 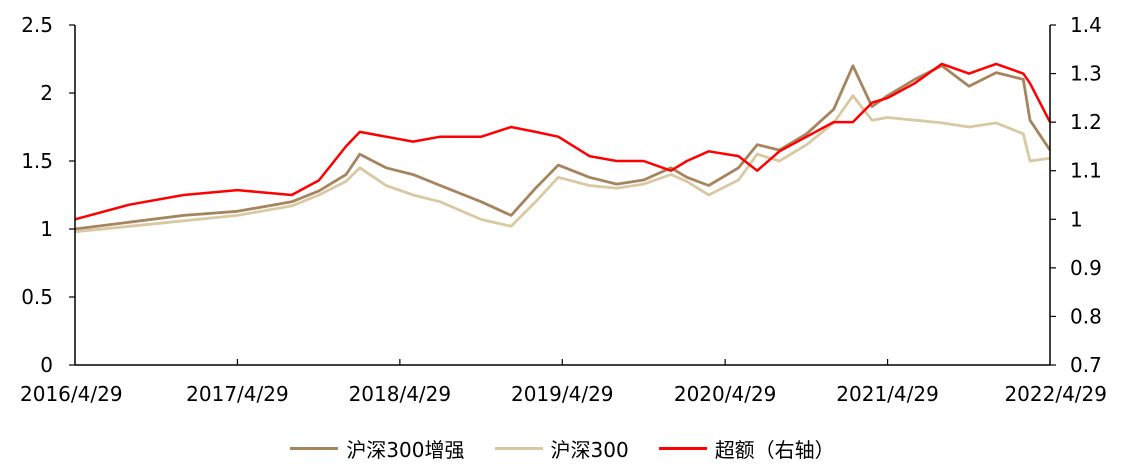 I want to click on left-tick-label: 2.5, so click(x=37, y=25).